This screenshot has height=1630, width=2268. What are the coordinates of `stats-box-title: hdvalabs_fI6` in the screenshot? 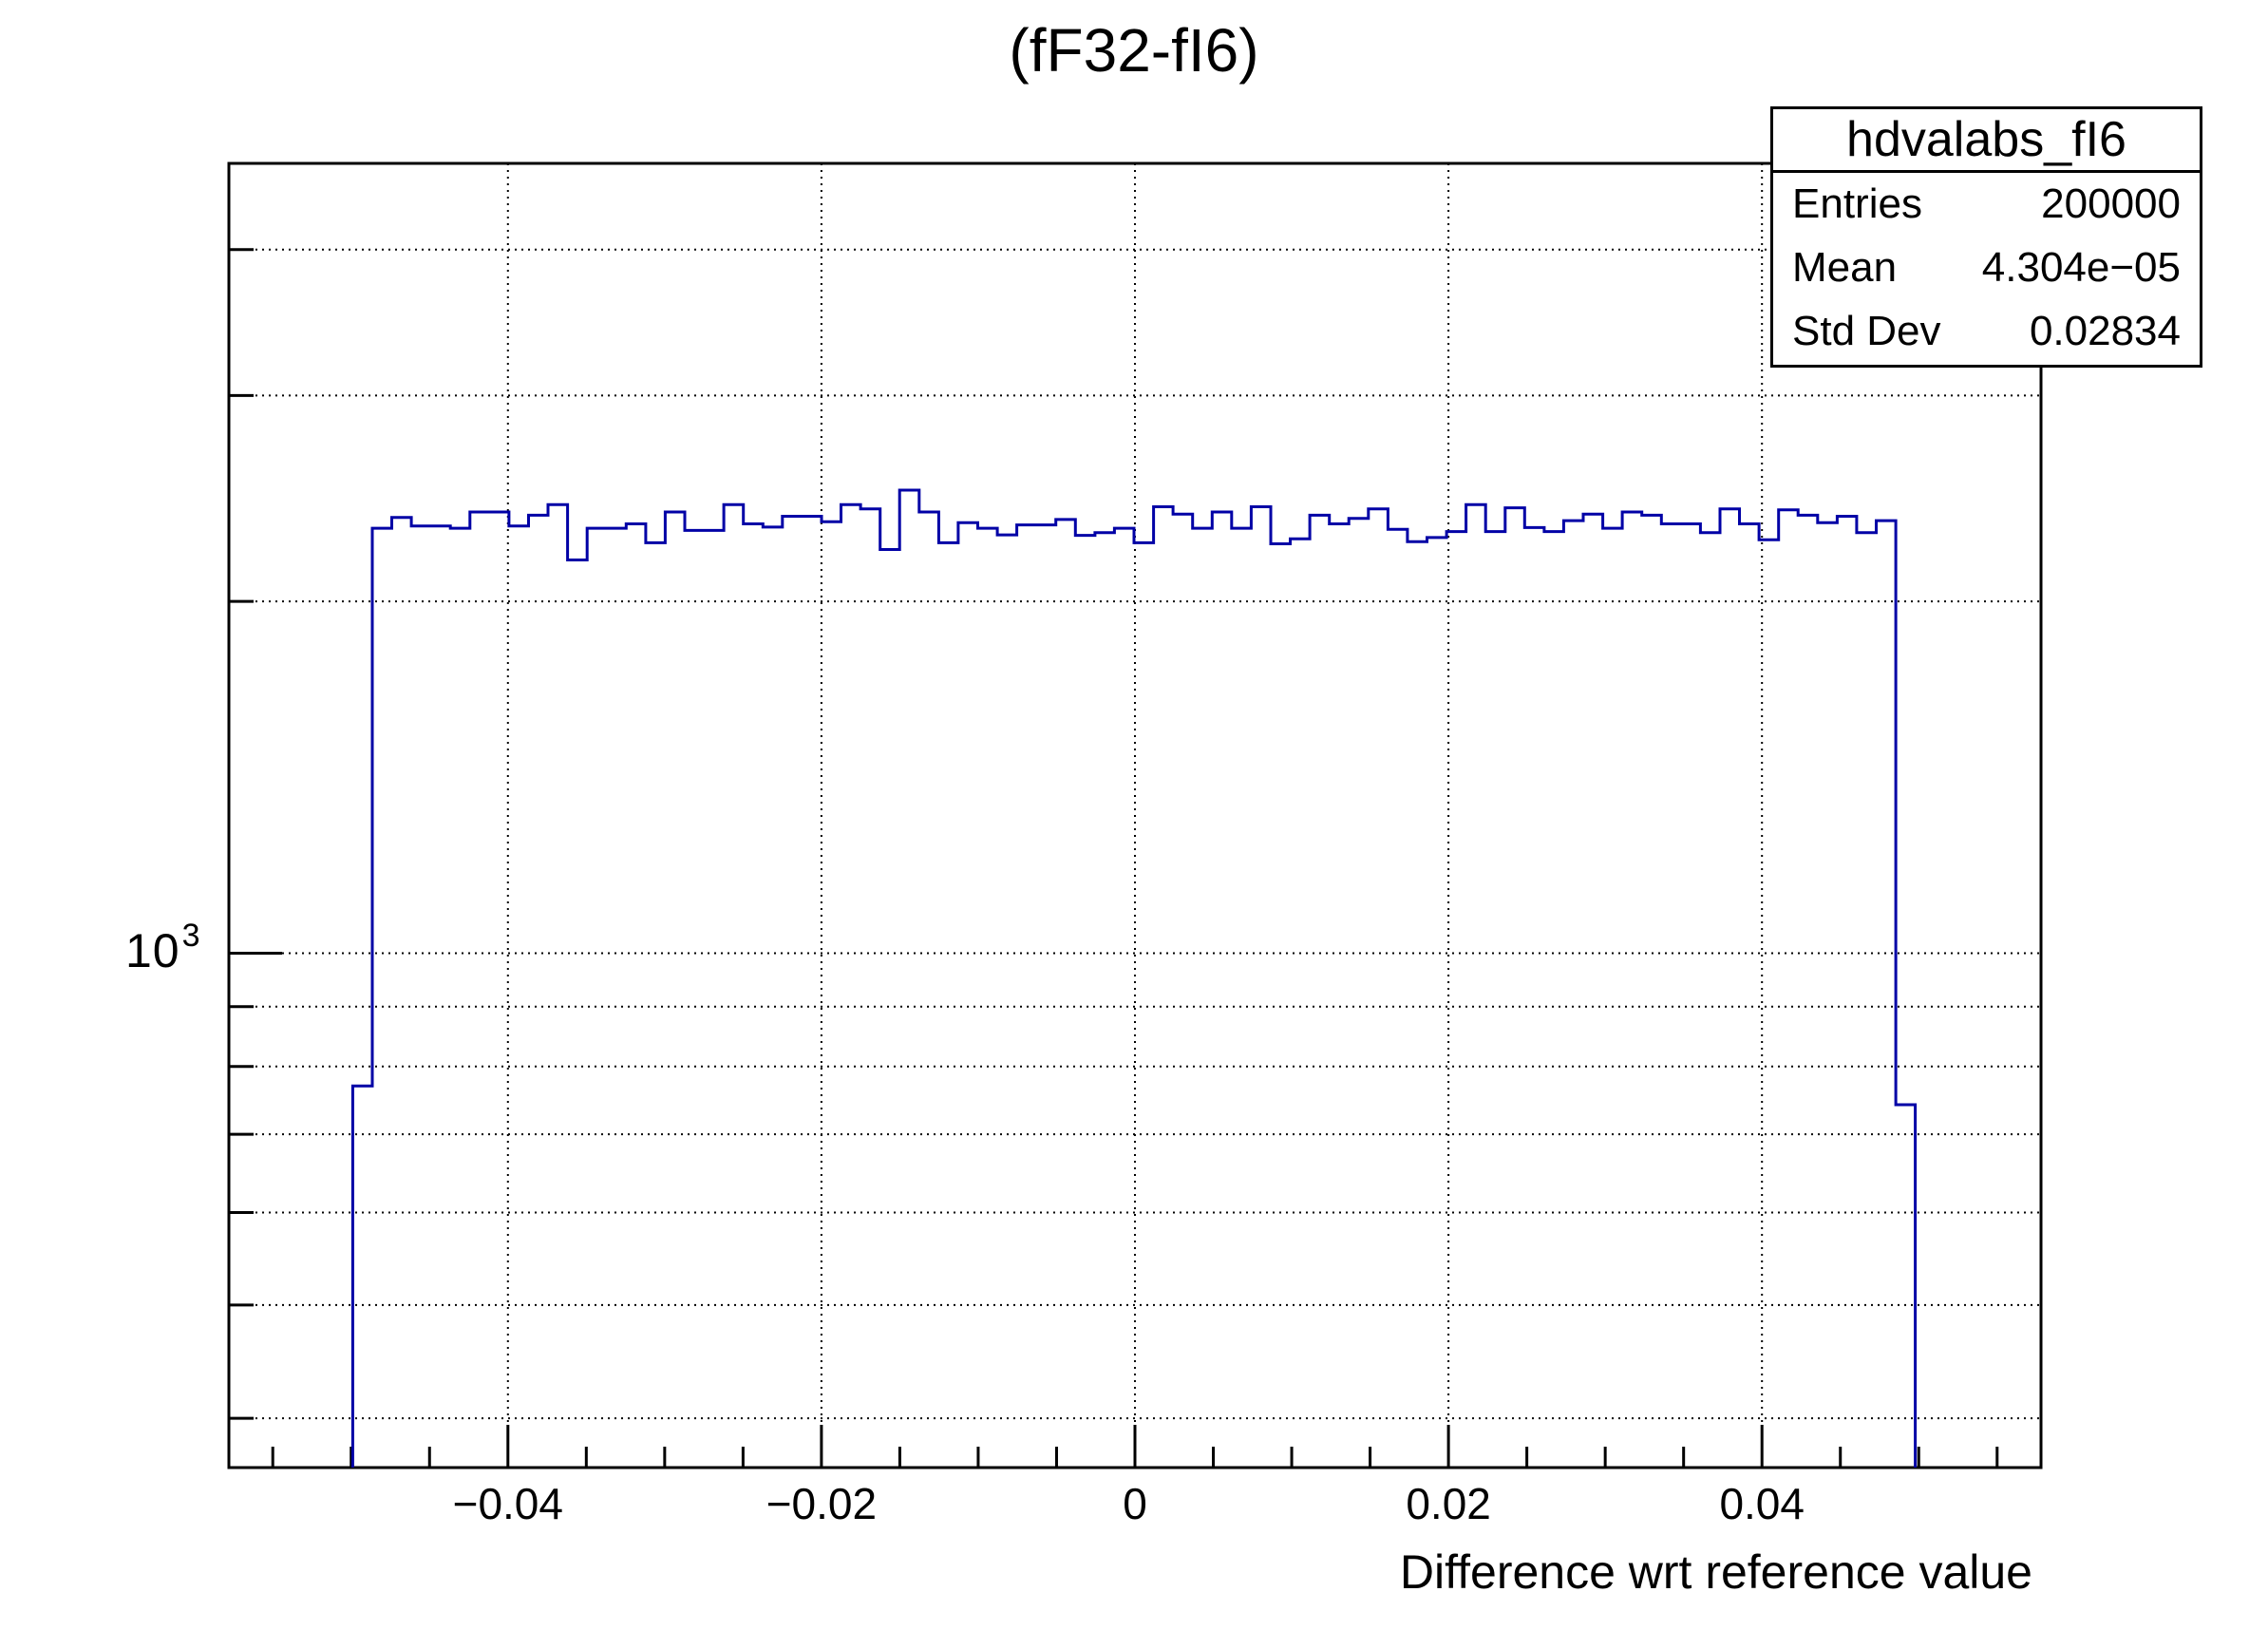 It's located at (1987, 141).